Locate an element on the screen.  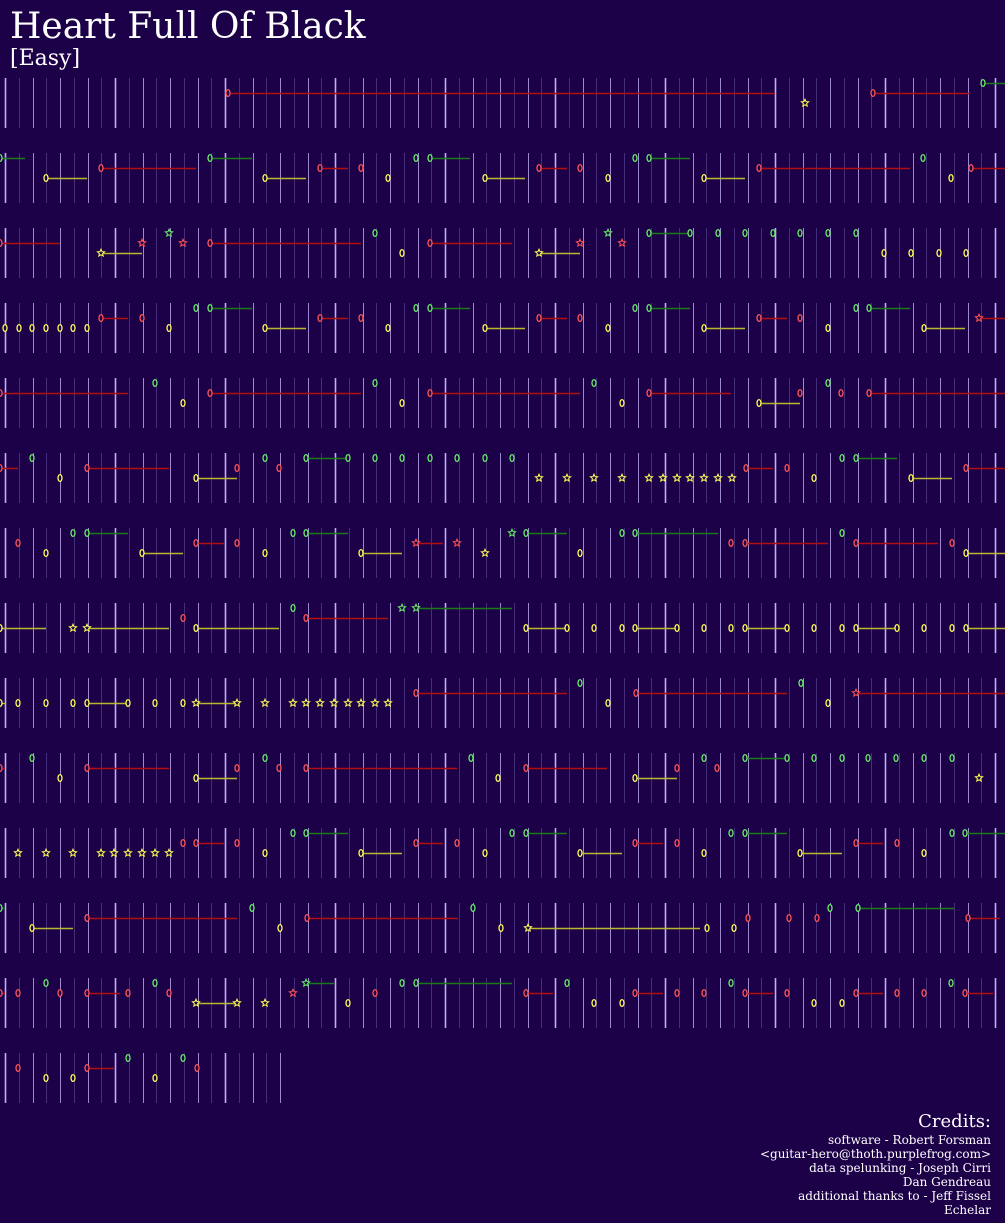
credit-line: <guitar-hero@thoth.purplefrog.com> is located at coordinates (875, 1154).